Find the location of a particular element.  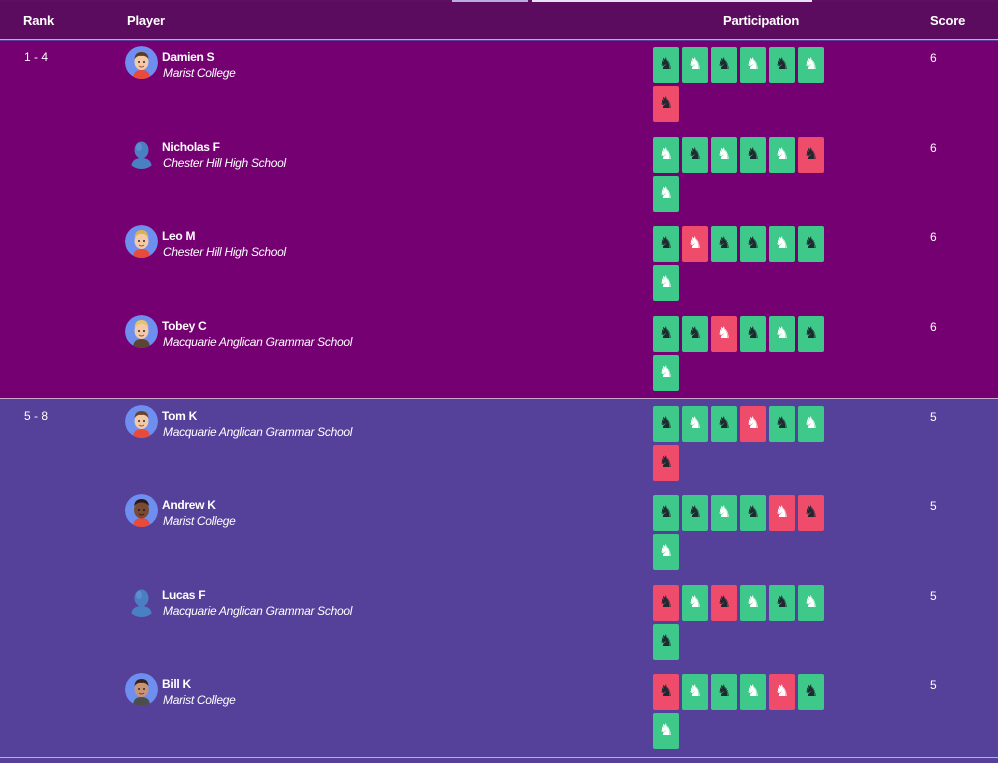

player-name: Bill K is located at coordinates (176, 684).